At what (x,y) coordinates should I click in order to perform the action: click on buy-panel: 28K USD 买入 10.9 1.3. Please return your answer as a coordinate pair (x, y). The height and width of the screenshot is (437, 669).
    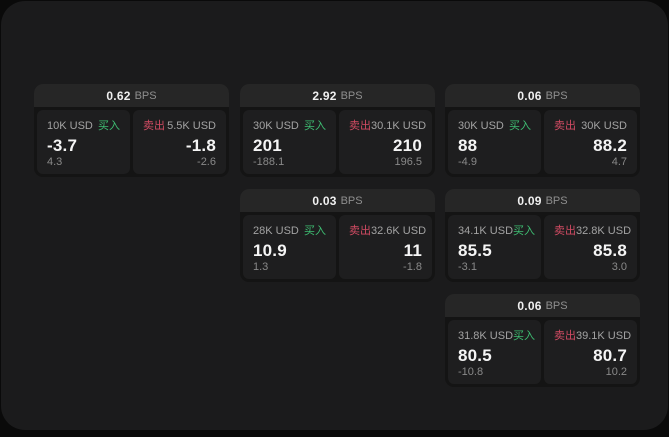
    Looking at the image, I should click on (289, 247).